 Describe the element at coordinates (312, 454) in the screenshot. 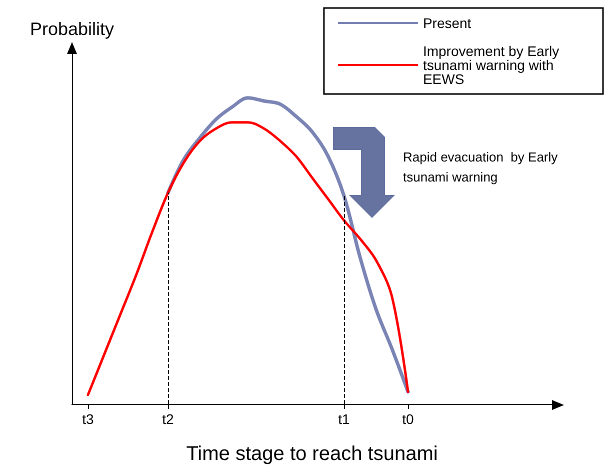

I see `x-axis-title: Time stage to reach tsunami` at that location.